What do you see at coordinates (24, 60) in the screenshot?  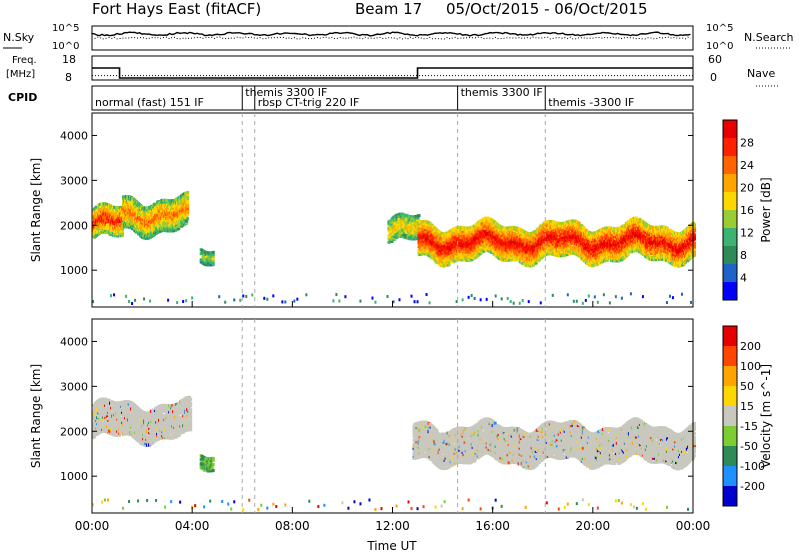 I see `freq-label-line1: Freq.` at bounding box center [24, 60].